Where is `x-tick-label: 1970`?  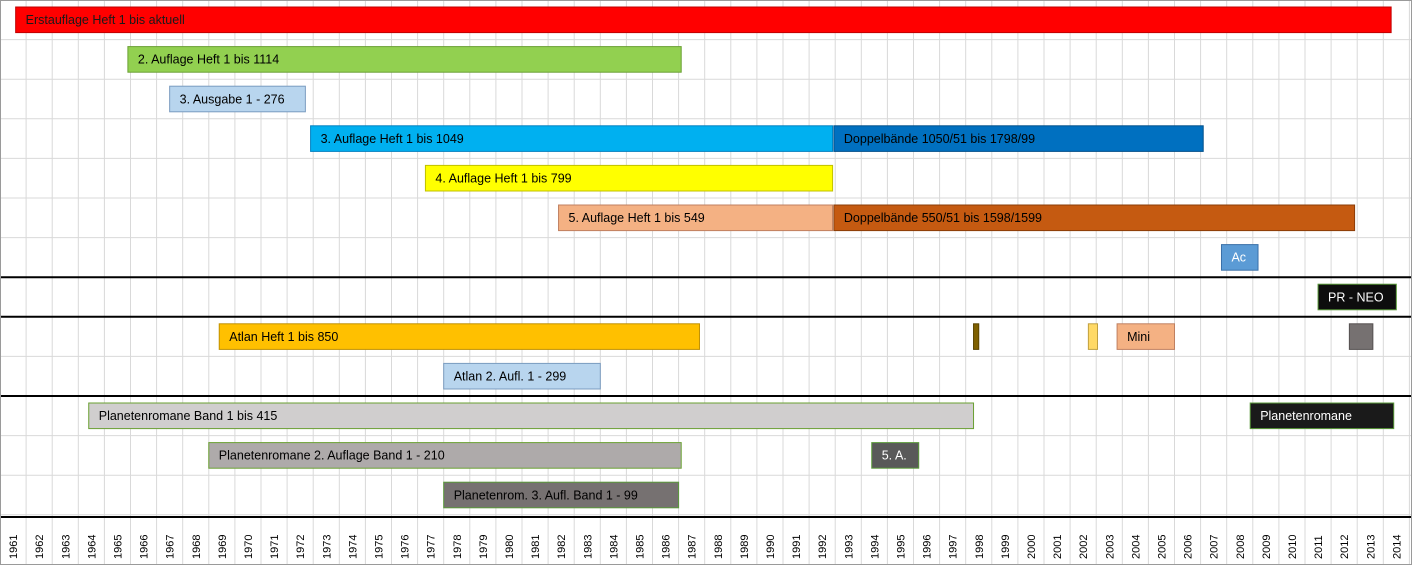 x-tick-label: 1970 is located at coordinates (249, 547).